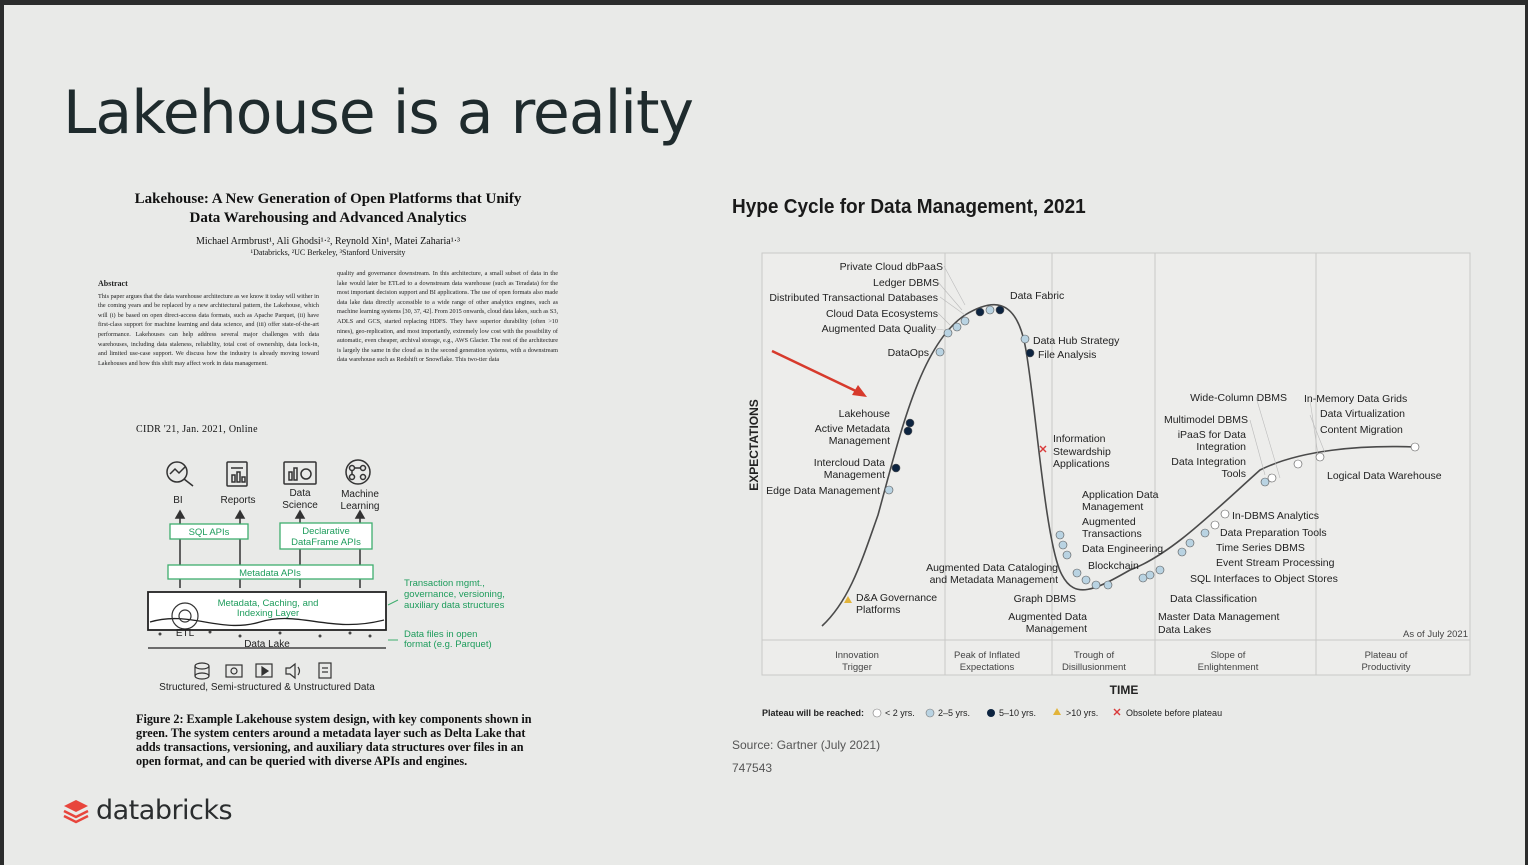  I want to click on databricks-logo: databricks, so click(147, 810).